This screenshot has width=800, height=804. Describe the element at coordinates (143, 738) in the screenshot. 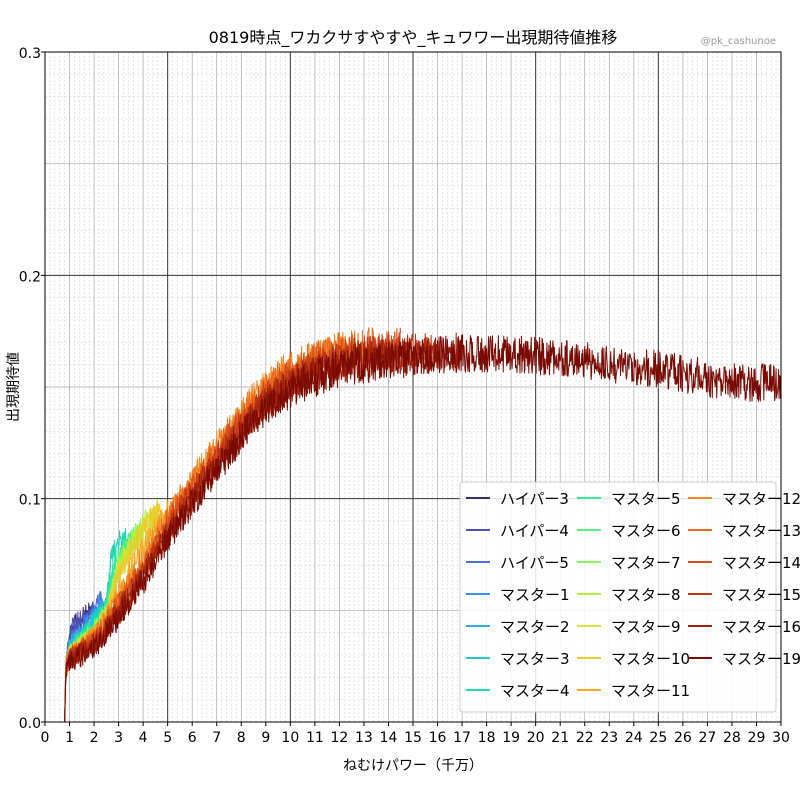

I see `x-tick-label: 4` at that location.